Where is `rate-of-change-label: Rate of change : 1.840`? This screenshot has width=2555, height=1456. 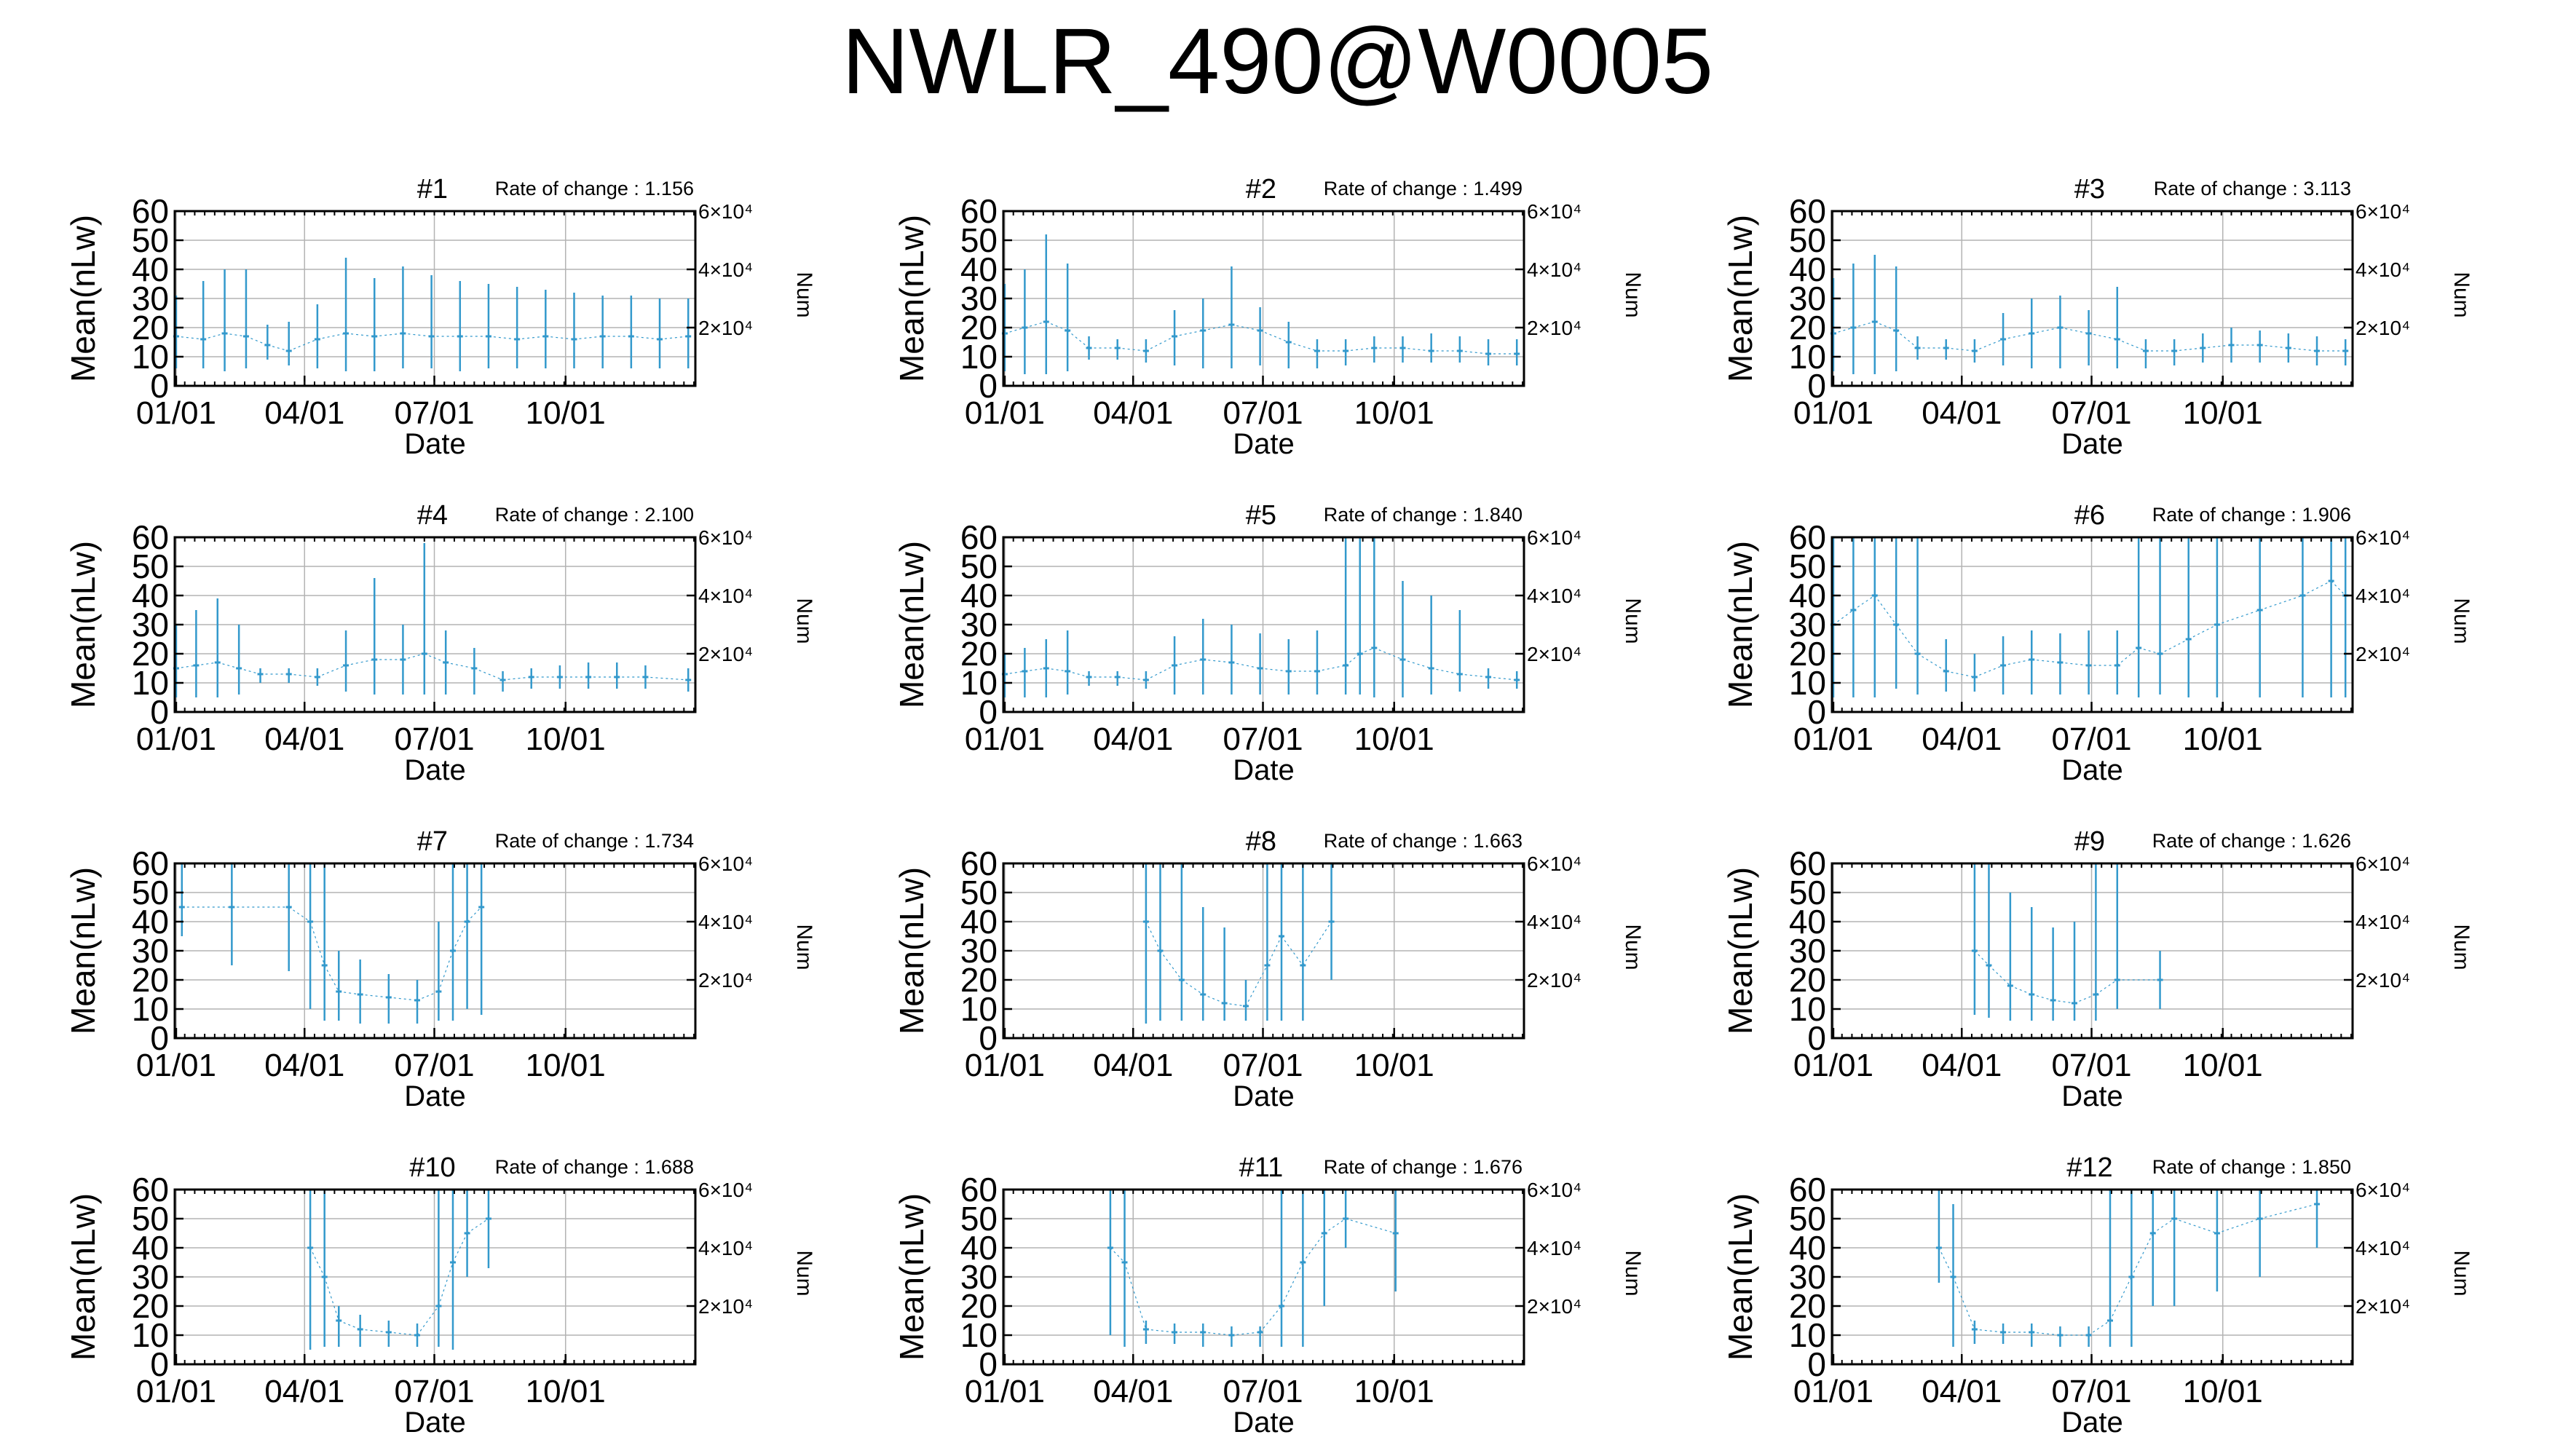 rate-of-change-label: Rate of change : 1.840 is located at coordinates (1423, 515).